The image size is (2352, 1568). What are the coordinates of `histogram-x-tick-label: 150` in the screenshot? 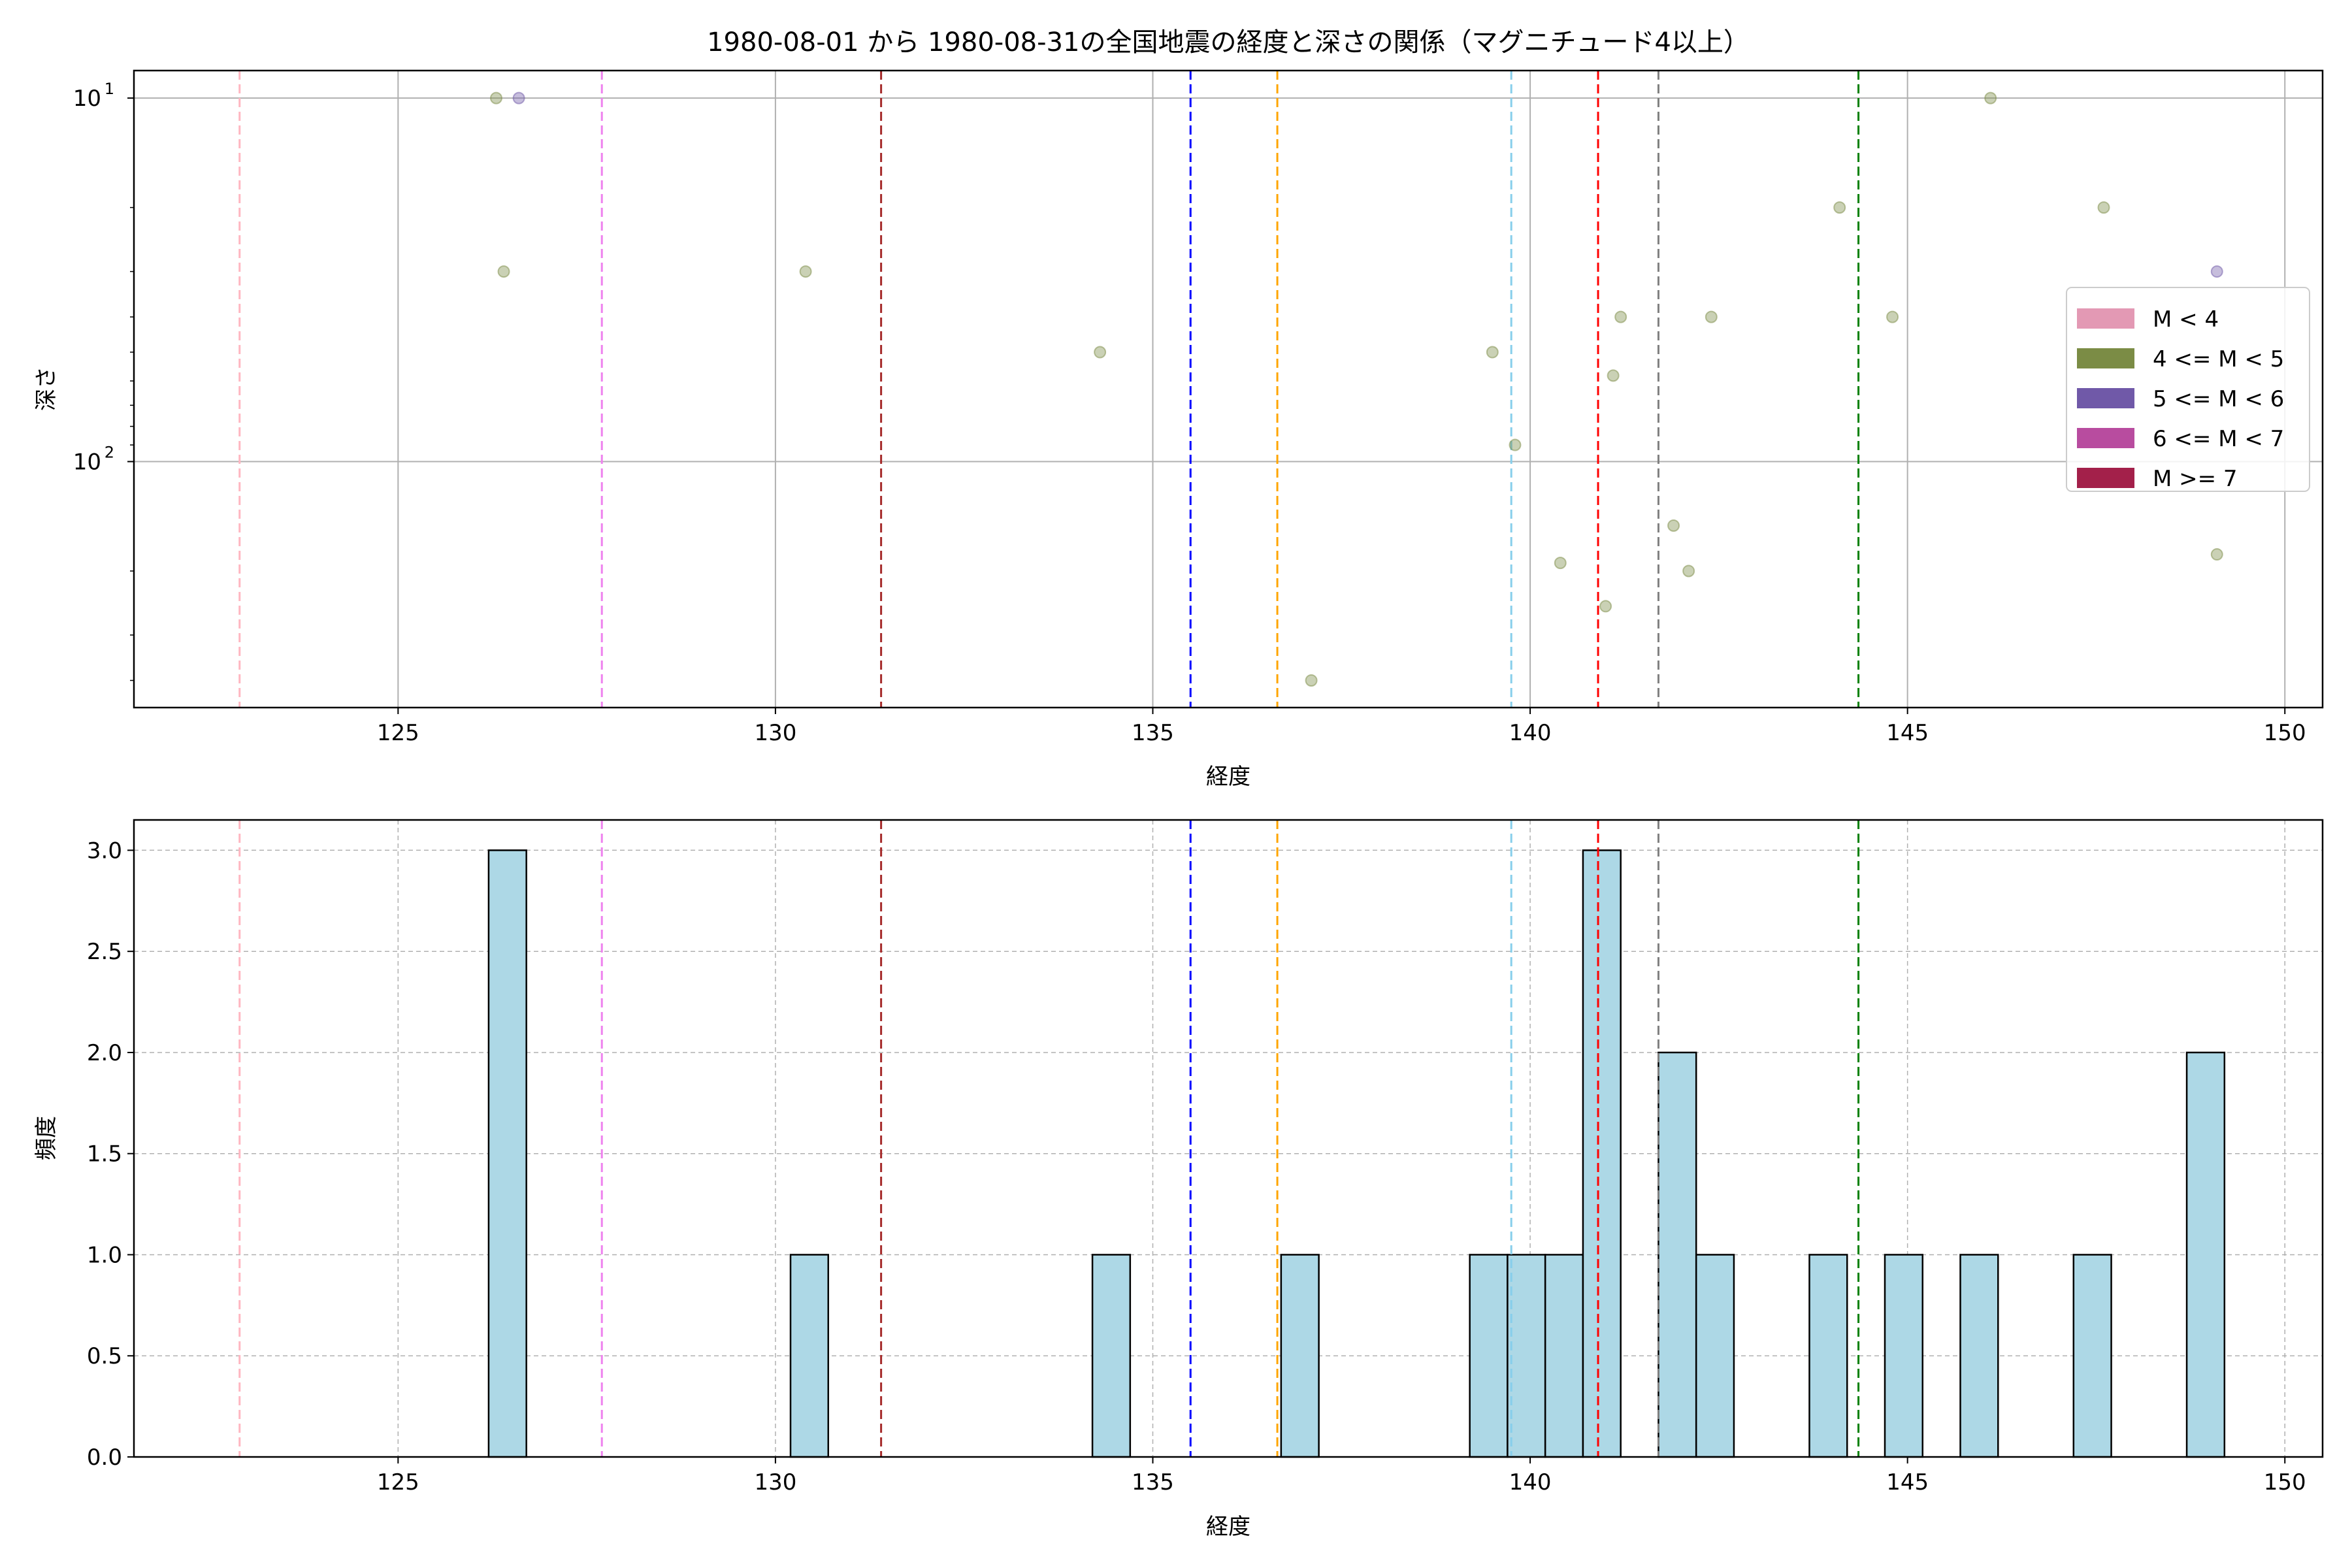 It's located at (2285, 1482).